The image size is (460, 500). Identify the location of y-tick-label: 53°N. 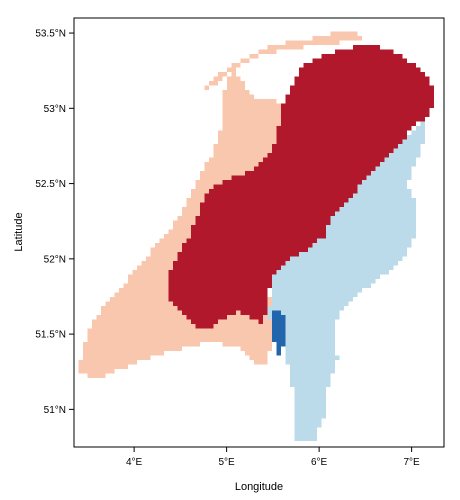
(55, 109).